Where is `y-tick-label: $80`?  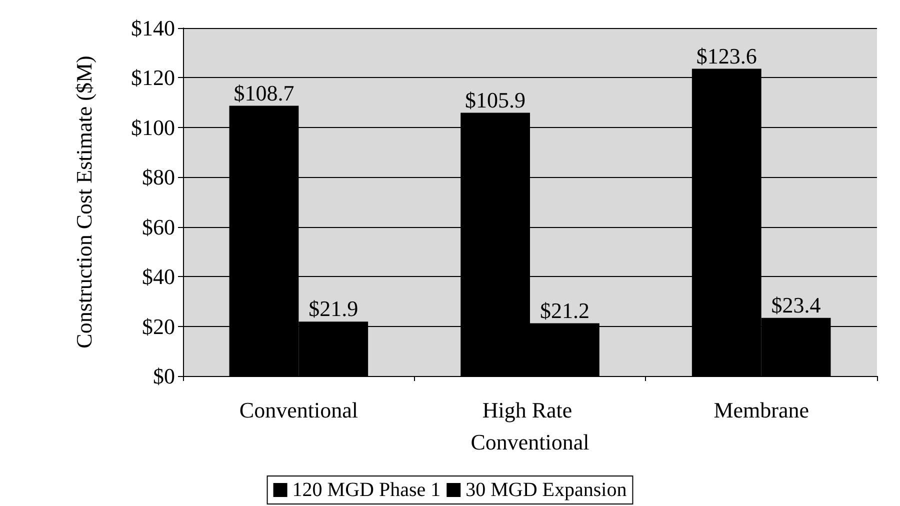 y-tick-label: $80 is located at coordinates (158, 177).